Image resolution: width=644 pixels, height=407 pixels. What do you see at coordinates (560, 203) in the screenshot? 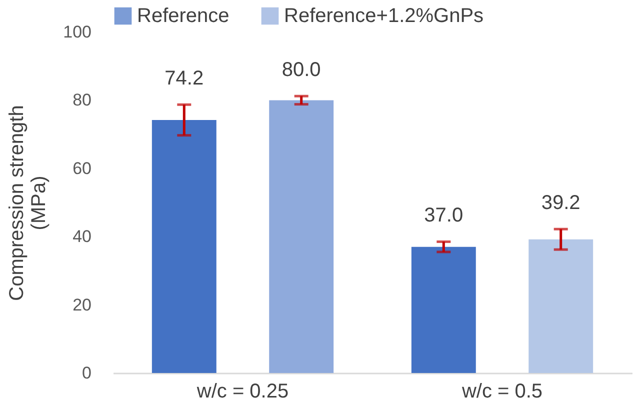
I see `data-label: 39.2` at bounding box center [560, 203].